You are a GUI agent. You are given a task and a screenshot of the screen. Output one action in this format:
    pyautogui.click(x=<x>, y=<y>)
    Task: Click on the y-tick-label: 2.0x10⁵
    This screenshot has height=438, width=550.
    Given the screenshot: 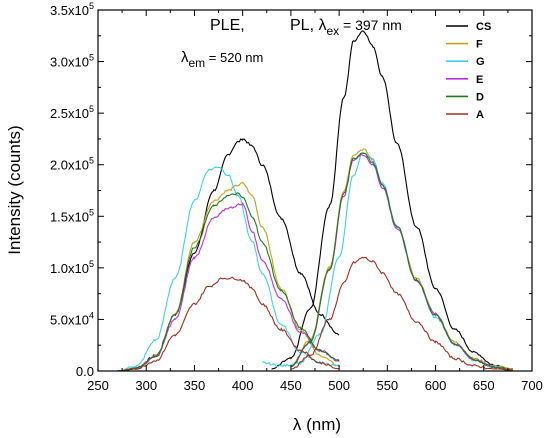 What is the action you would take?
    pyautogui.click(x=72, y=164)
    